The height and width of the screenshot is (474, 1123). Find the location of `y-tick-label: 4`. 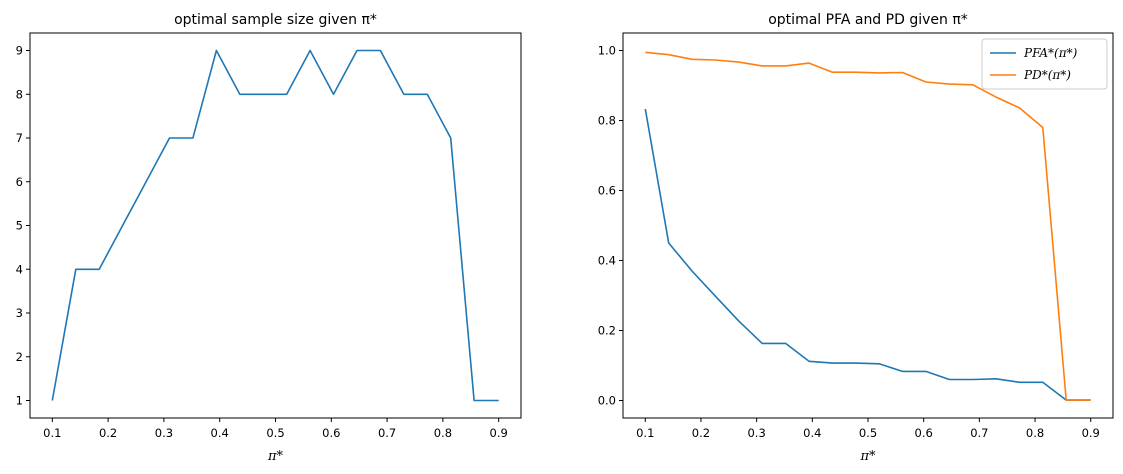

y-tick-label: 4 is located at coordinates (19, 269).